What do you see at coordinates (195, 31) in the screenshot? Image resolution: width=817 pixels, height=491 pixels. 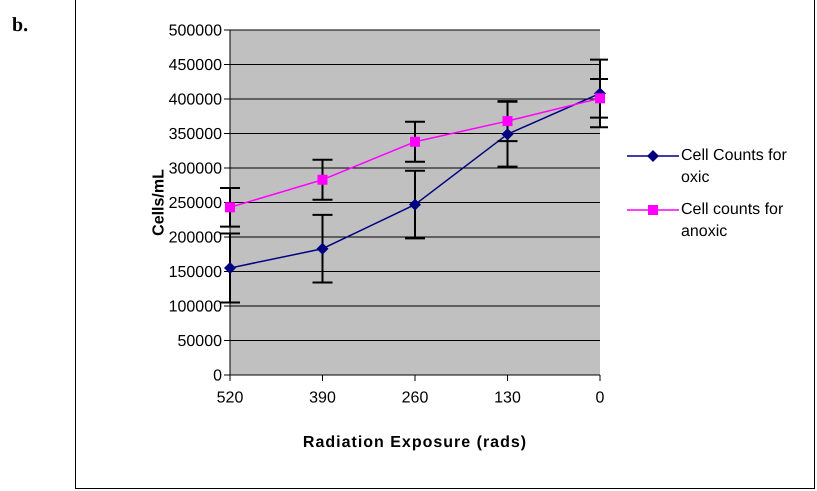 I see `y-tick-label: 500000` at bounding box center [195, 31].